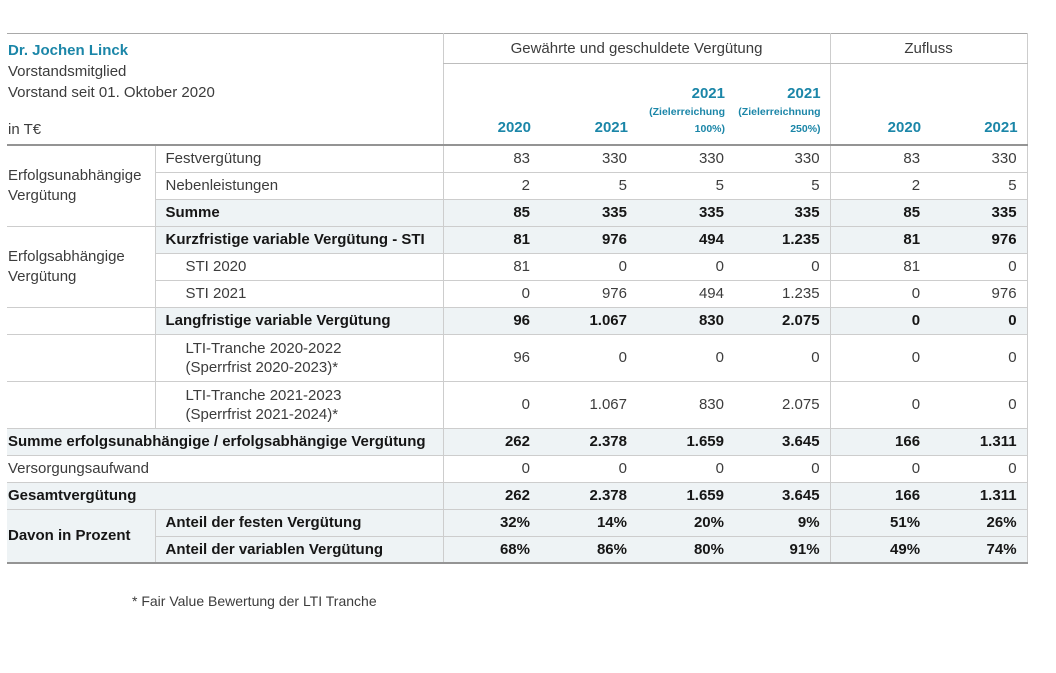 This screenshot has height=673, width=1056. Describe the element at coordinates (111, 92) in the screenshot. I see `person-tenure: Vorstand seit 01. Oktober 2020` at that location.